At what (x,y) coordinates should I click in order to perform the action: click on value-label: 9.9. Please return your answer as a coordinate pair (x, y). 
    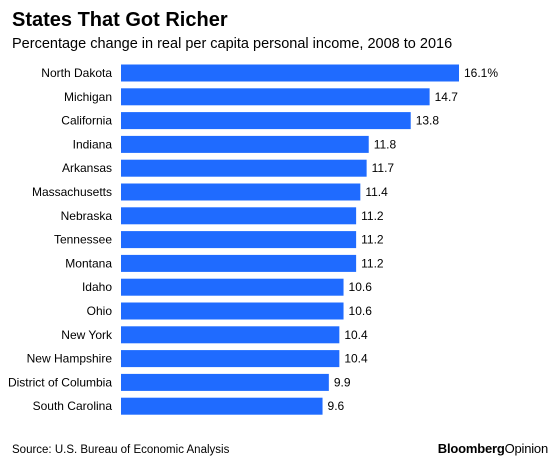
    Looking at the image, I should click on (342, 382).